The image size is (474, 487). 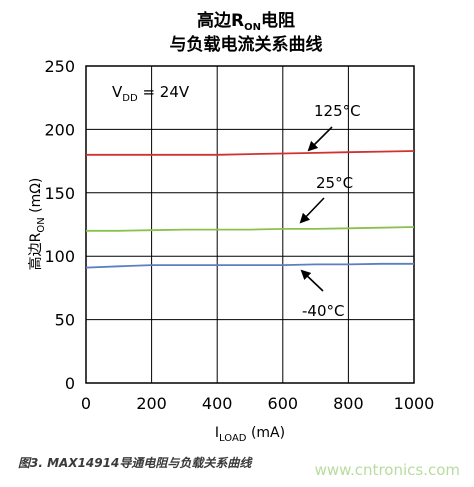 What do you see at coordinates (250, 434) in the screenshot?
I see `x-axis-label: ILOAD (mA)` at bounding box center [250, 434].